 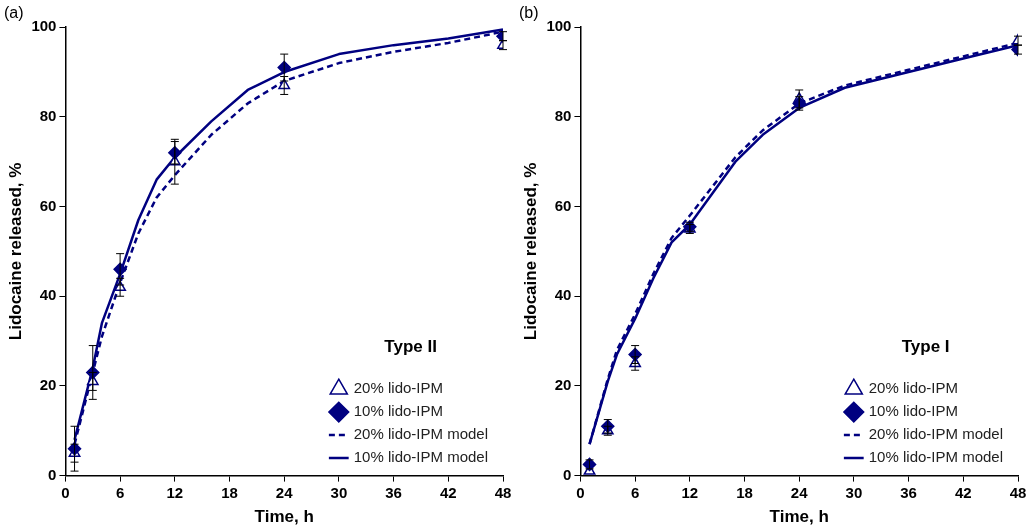 I want to click on chart-title: (a), so click(x=14, y=13).